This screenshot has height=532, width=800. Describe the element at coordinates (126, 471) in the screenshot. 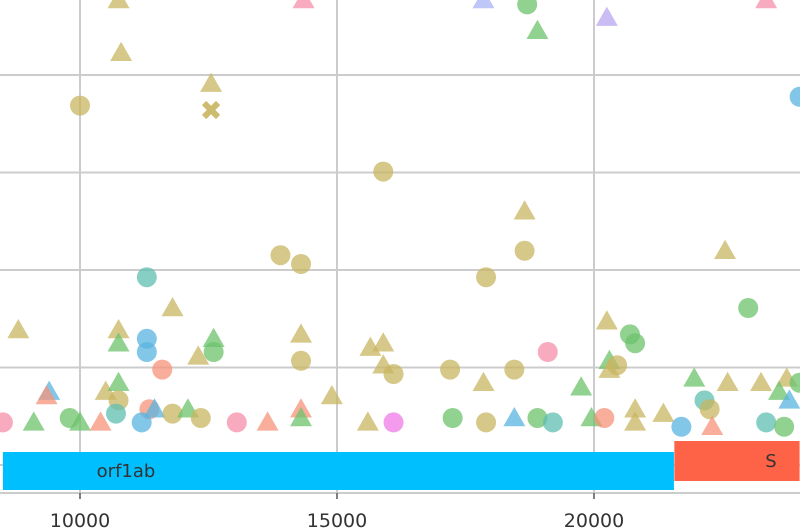

I see `gene-label-orf1ab: orf1ab` at that location.